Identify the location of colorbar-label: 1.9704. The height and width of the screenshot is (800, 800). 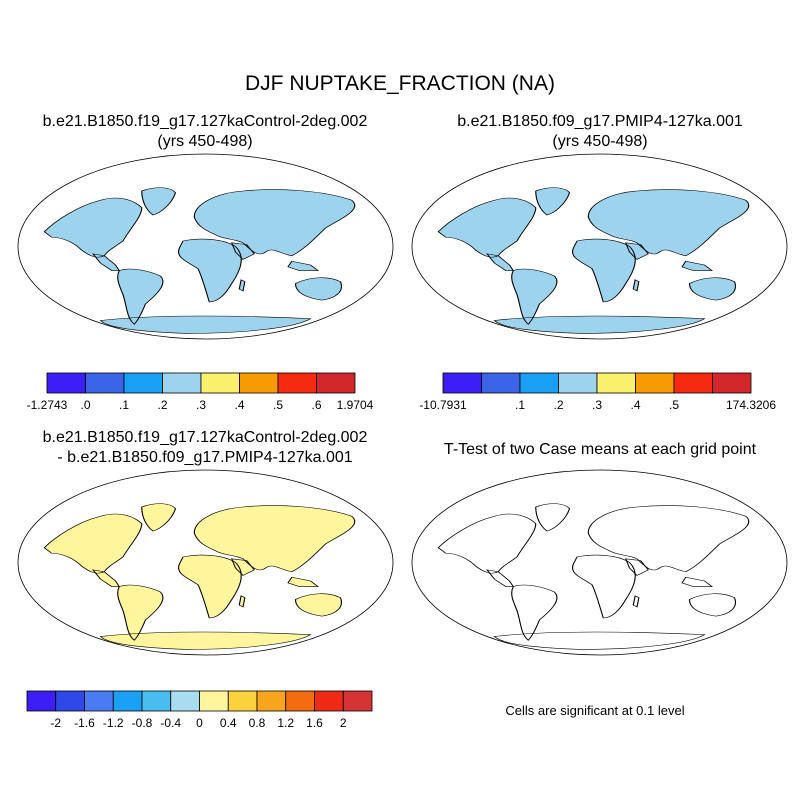
(355, 405).